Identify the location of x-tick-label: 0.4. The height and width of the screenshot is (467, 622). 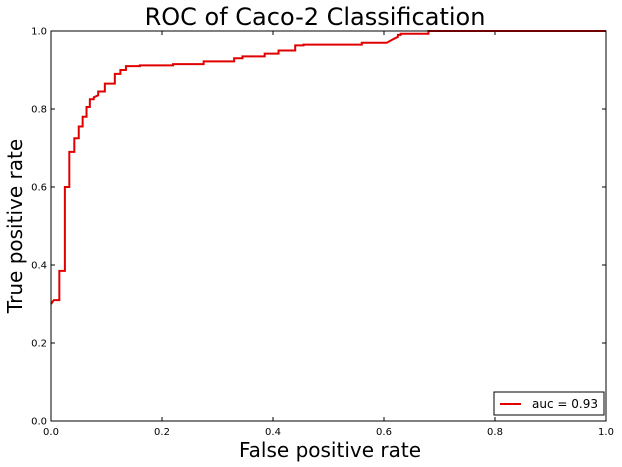
(273, 432).